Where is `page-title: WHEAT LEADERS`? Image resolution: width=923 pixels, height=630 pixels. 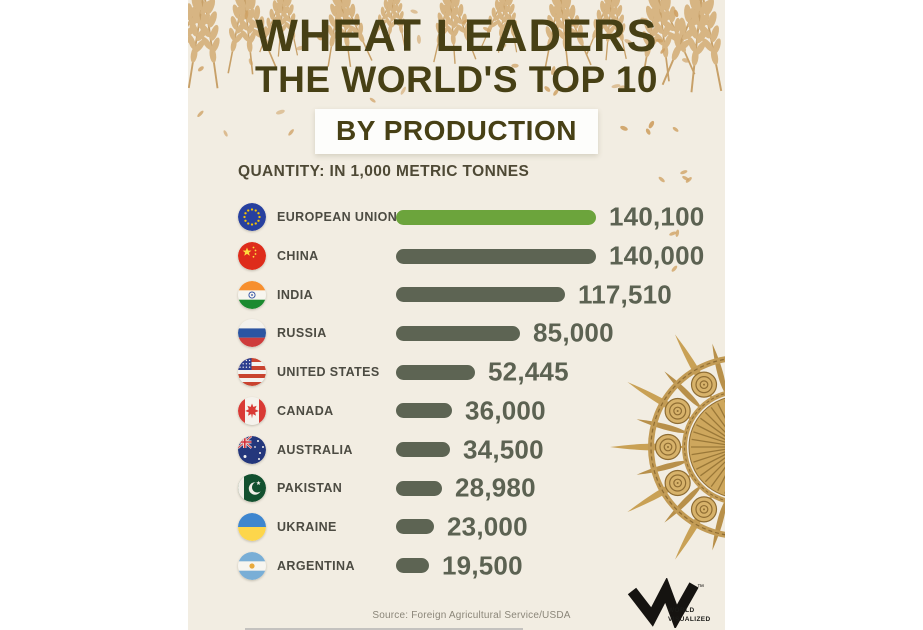 page-title: WHEAT LEADERS is located at coordinates (456, 35).